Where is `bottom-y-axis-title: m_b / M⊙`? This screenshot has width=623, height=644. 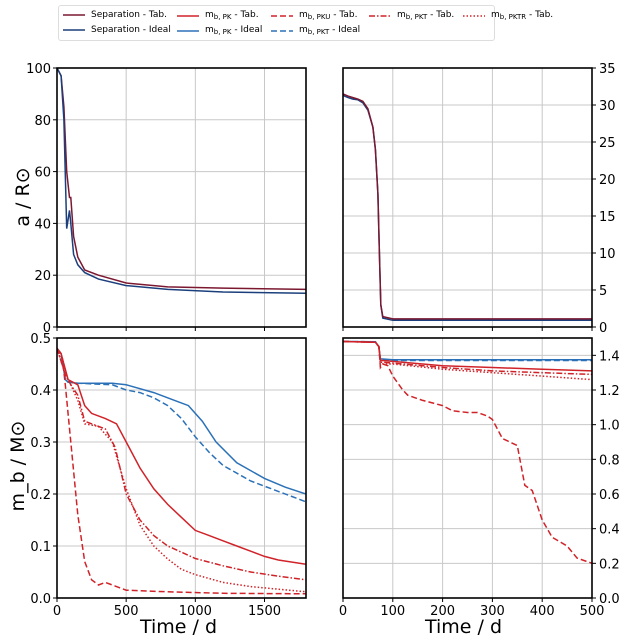
bottom-y-axis-title: m_b / M⊙ is located at coordinates (18, 466).